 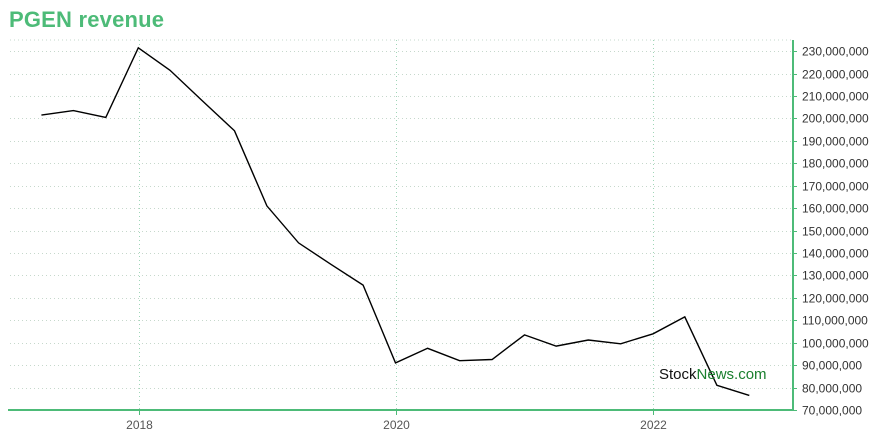 What do you see at coordinates (716, 374) in the screenshot?
I see `watermark-news: News` at bounding box center [716, 374].